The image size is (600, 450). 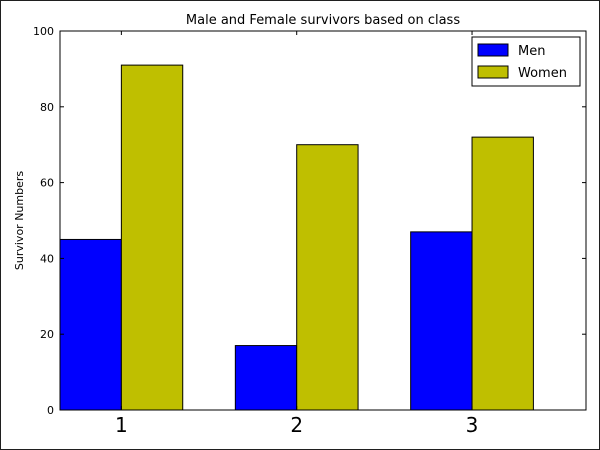 What do you see at coordinates (296, 425) in the screenshot?
I see `x-tick-label: 2` at bounding box center [296, 425].